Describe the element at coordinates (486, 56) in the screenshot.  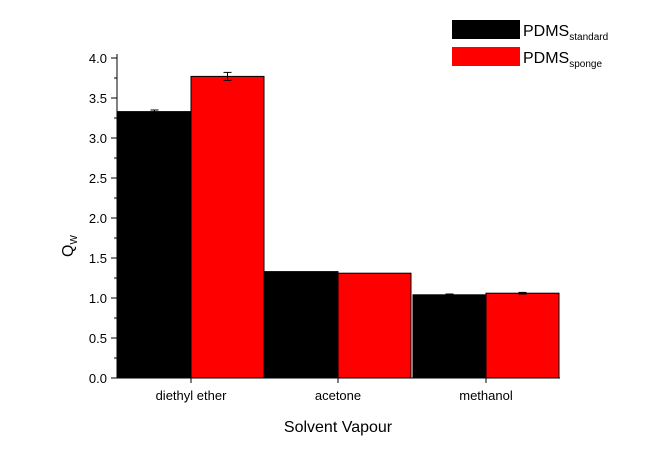
I see `legend-swatch-sponge` at that location.